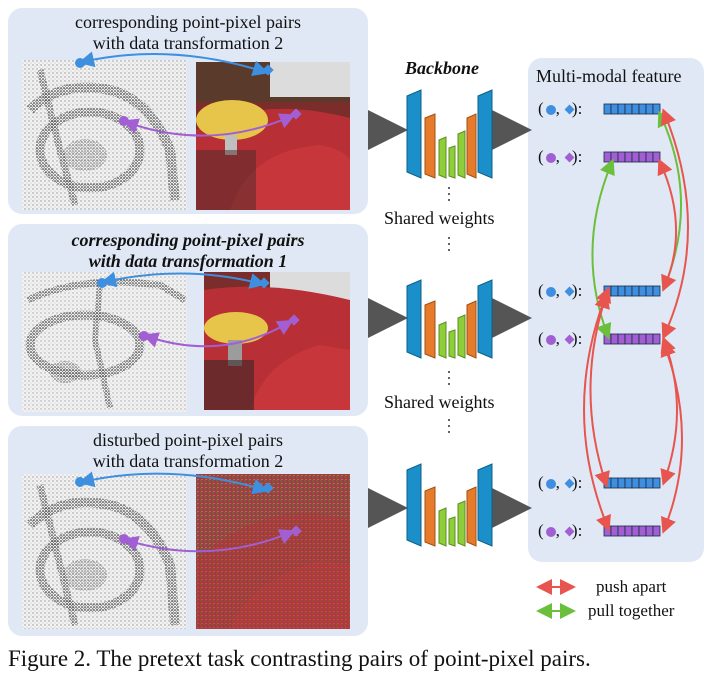  Describe the element at coordinates (188, 43) in the screenshot. I see `panel1-title-line2: with data transformation 2` at that location.